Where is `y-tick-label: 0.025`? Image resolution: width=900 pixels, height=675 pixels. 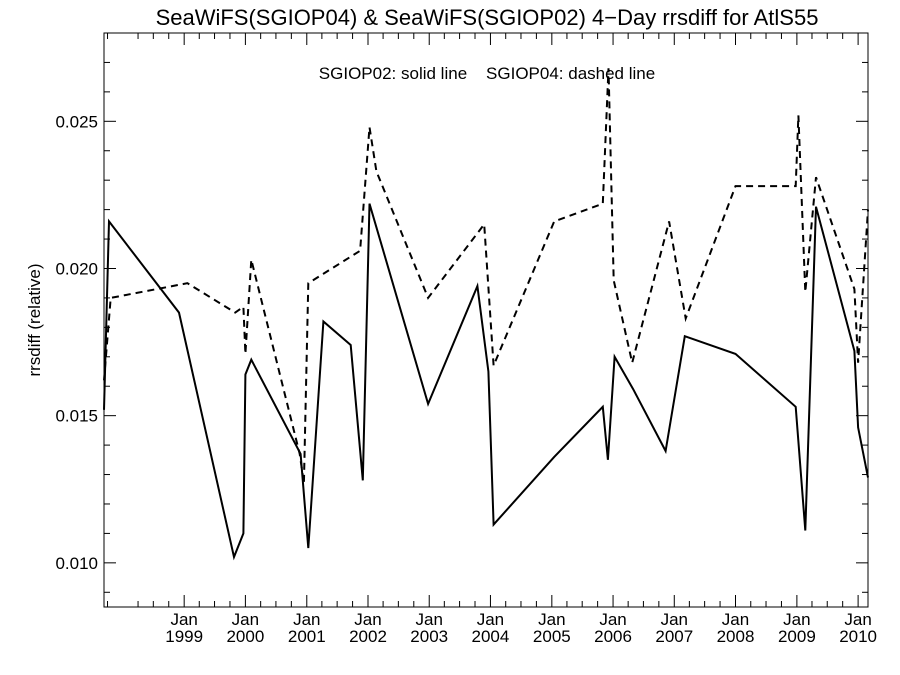 y-tick-label: 0.025 is located at coordinates (76, 121).